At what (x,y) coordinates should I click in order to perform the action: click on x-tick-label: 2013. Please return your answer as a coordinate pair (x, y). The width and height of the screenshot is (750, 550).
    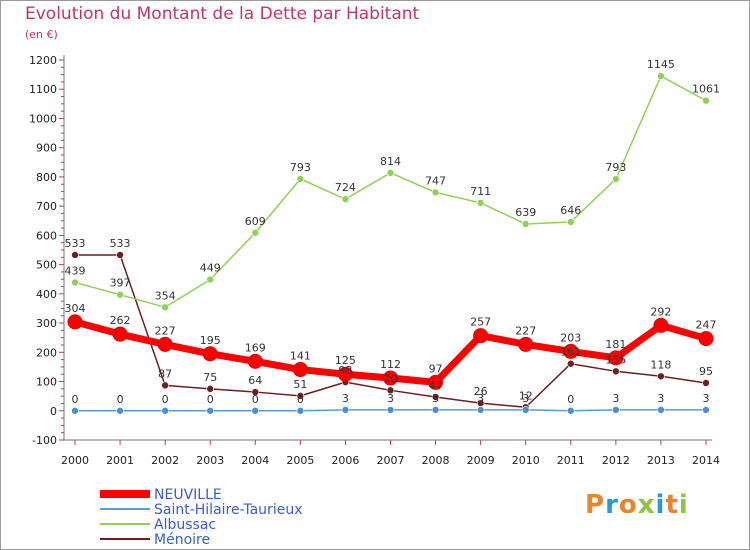
    Looking at the image, I should click on (661, 460).